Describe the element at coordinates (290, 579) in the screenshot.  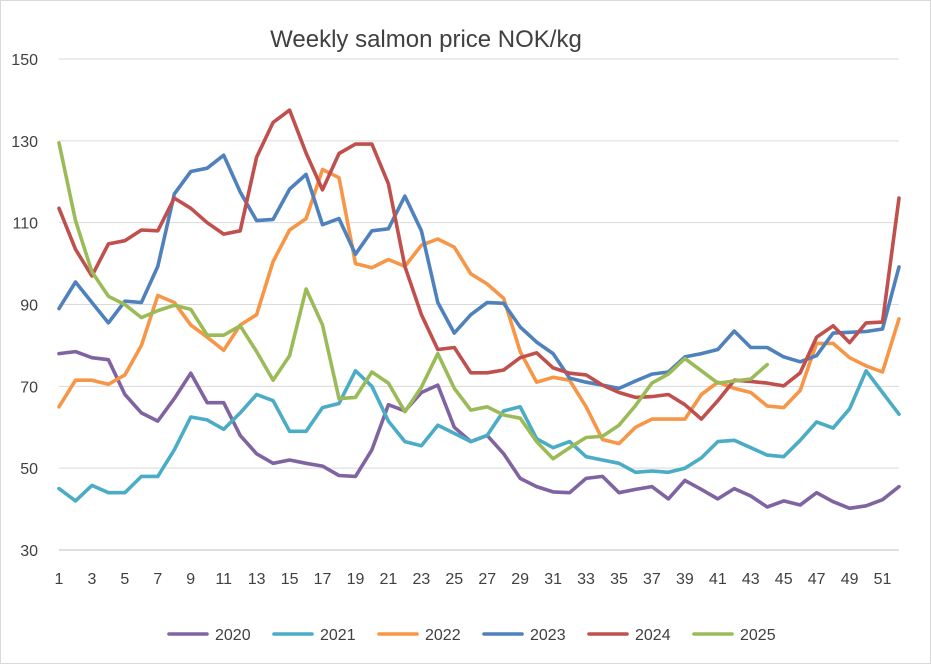
I see `x-tick-label: 15` at that location.